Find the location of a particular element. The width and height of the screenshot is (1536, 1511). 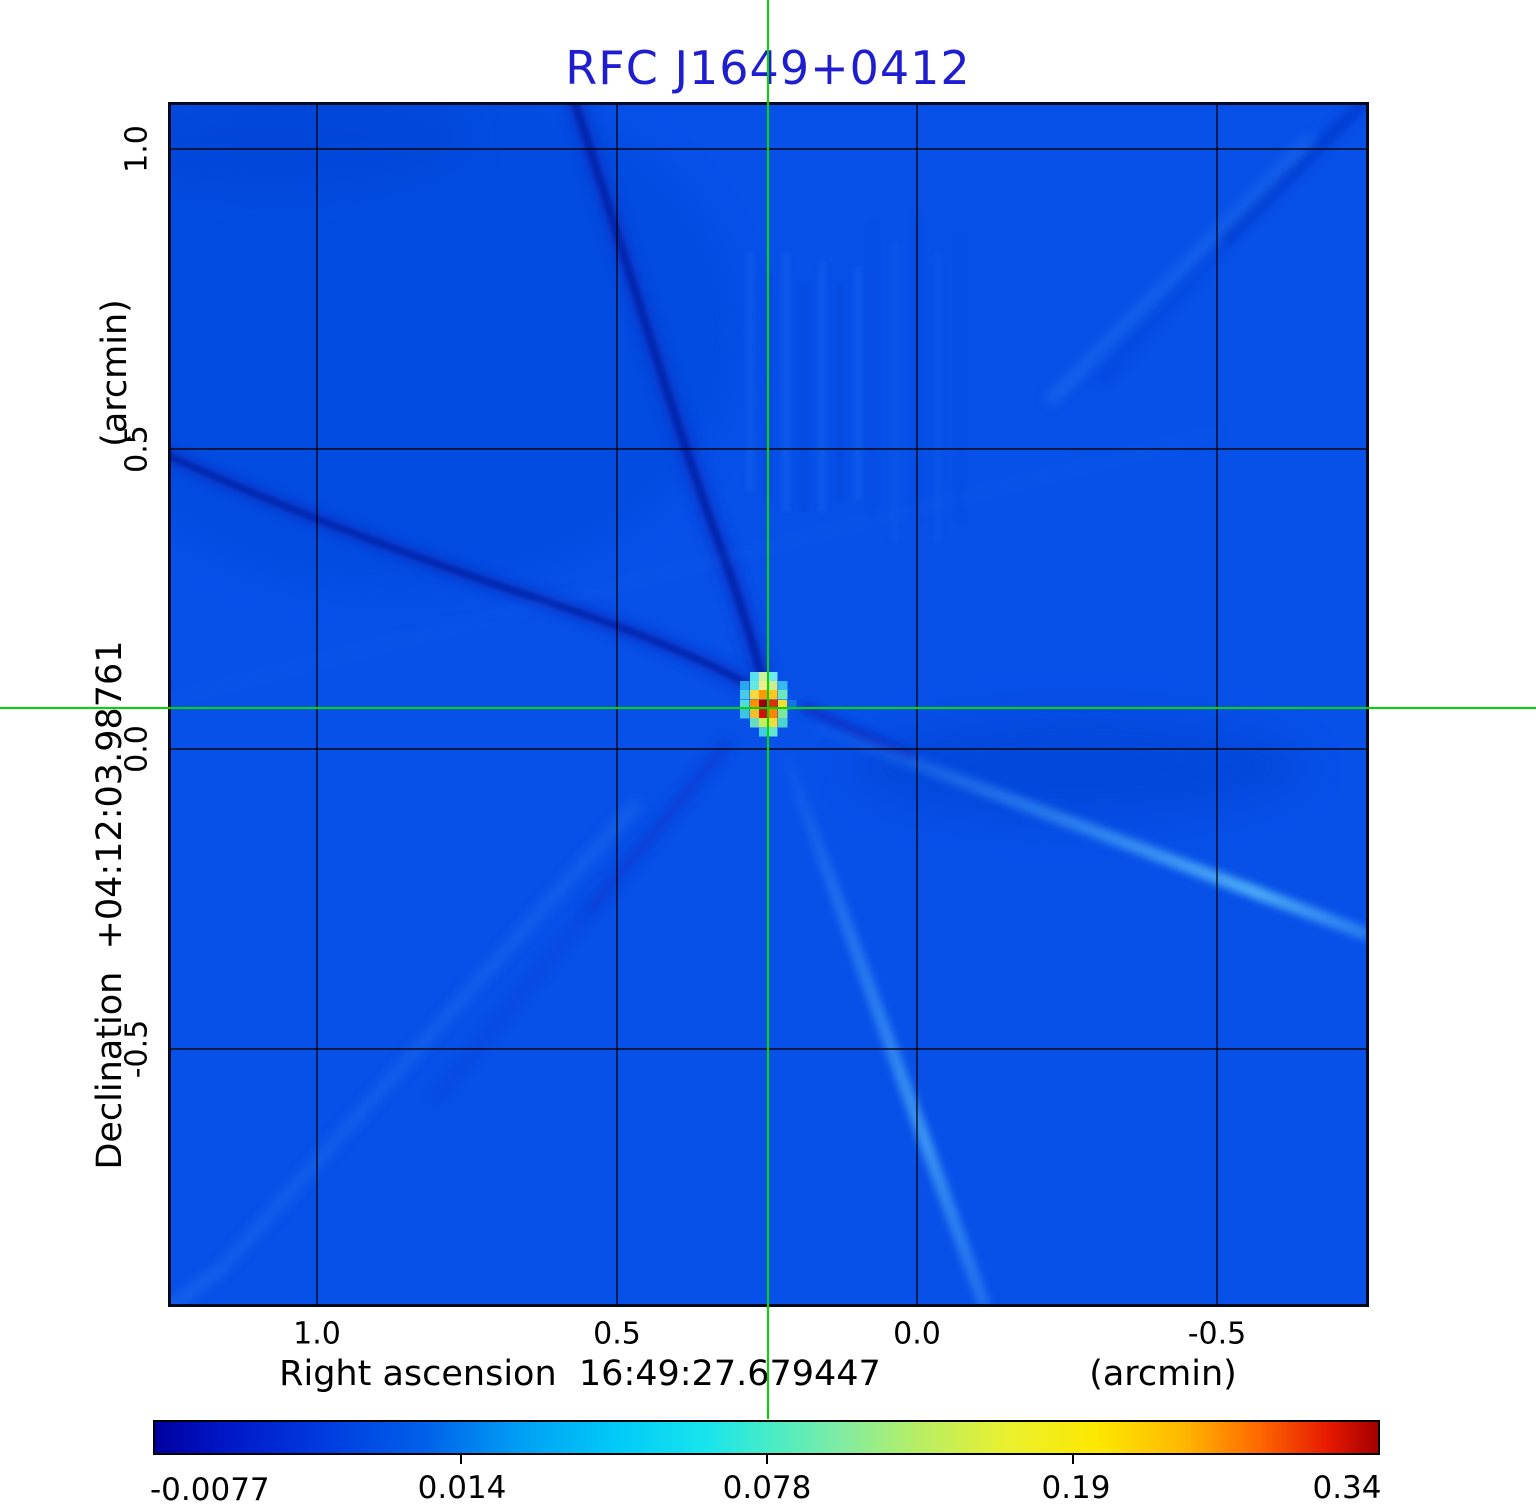

crosshair-vertical-line is located at coordinates (768, 709).